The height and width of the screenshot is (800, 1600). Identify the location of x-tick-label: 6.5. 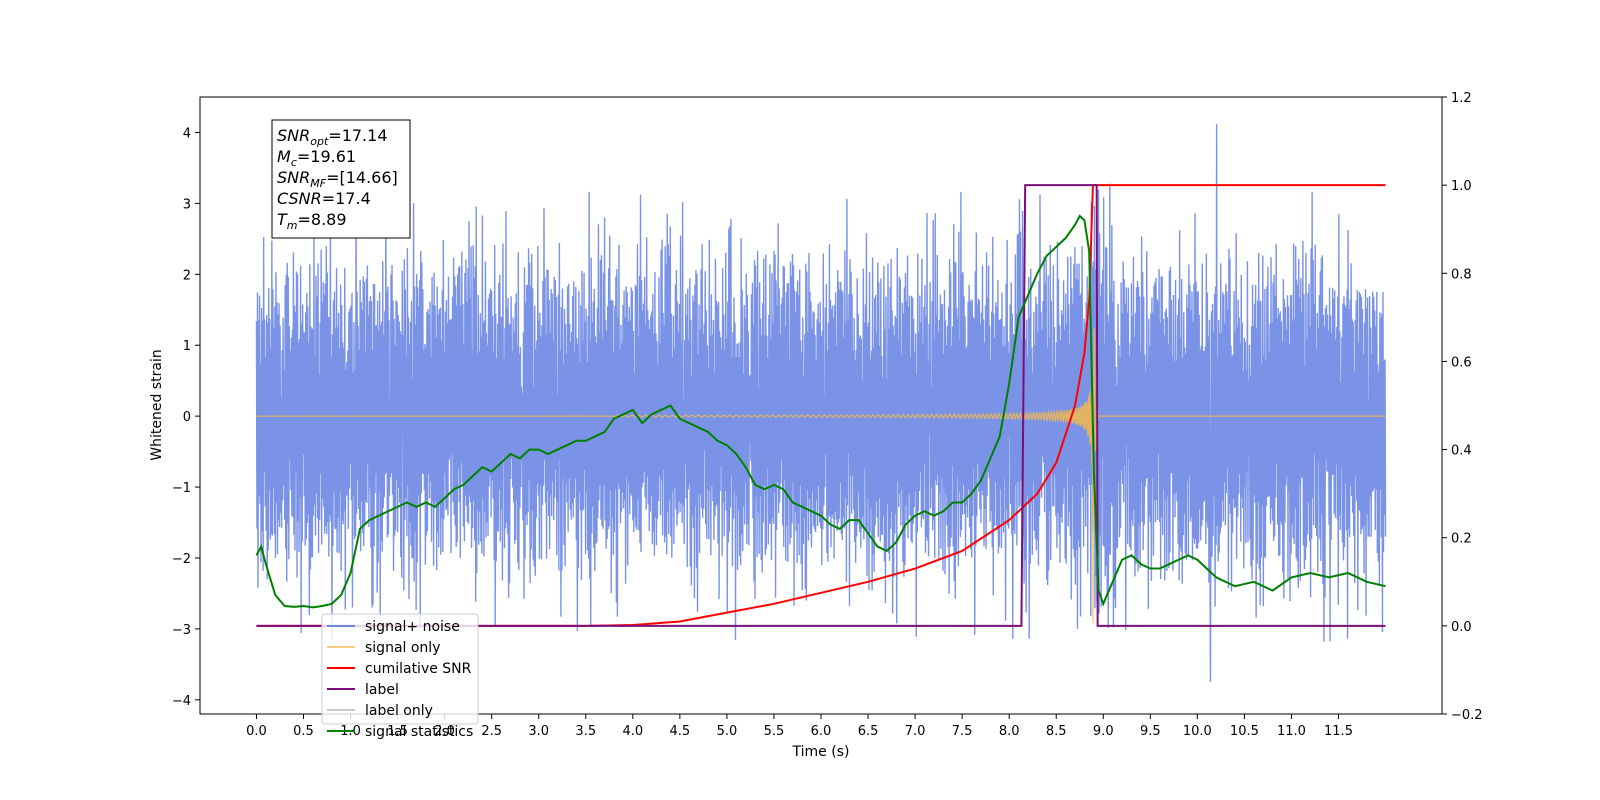
(868, 731).